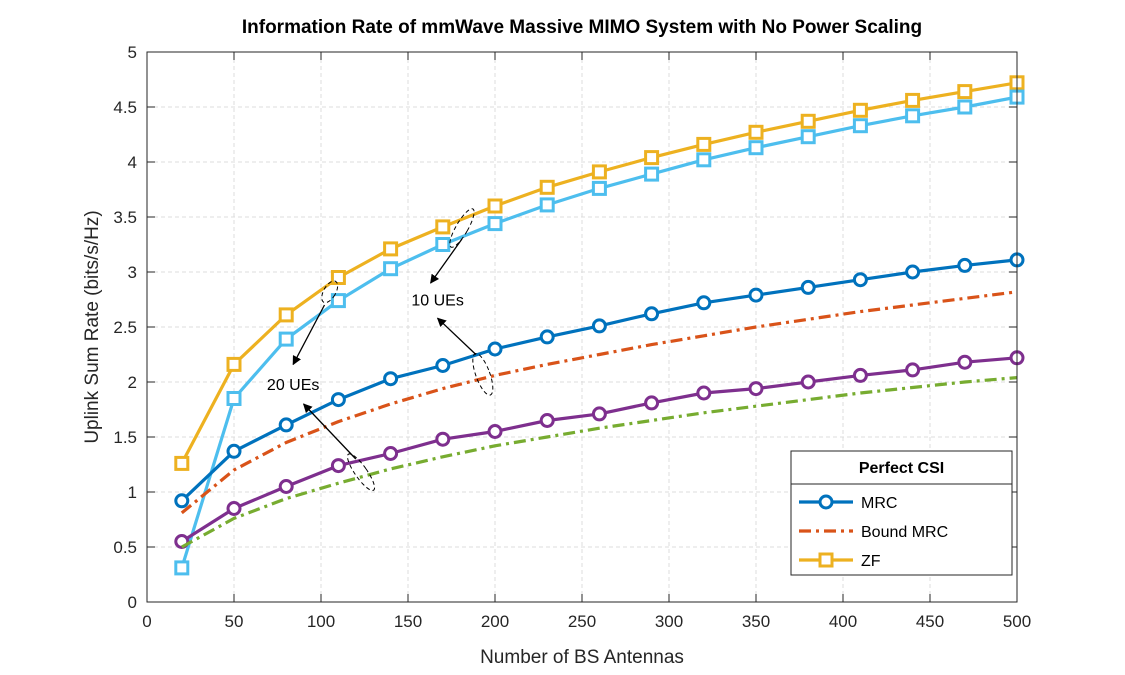 Image resolution: width=1125 pixels, height=675 pixels. Describe the element at coordinates (456, 336) in the screenshot. I see `arrow-10ues-mrc` at that location.